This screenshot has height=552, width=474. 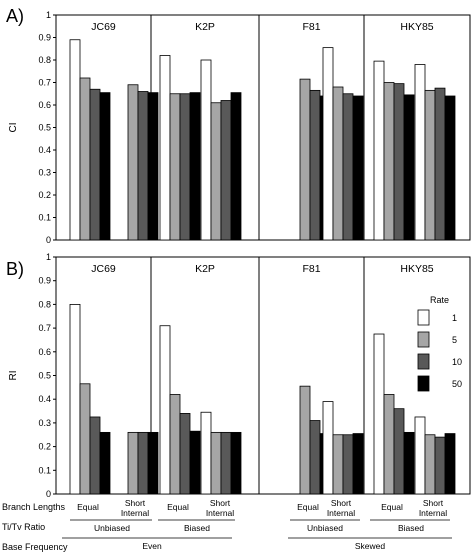 What do you see at coordinates (392, 507) in the screenshot?
I see `branch-length-label: Equal` at bounding box center [392, 507].